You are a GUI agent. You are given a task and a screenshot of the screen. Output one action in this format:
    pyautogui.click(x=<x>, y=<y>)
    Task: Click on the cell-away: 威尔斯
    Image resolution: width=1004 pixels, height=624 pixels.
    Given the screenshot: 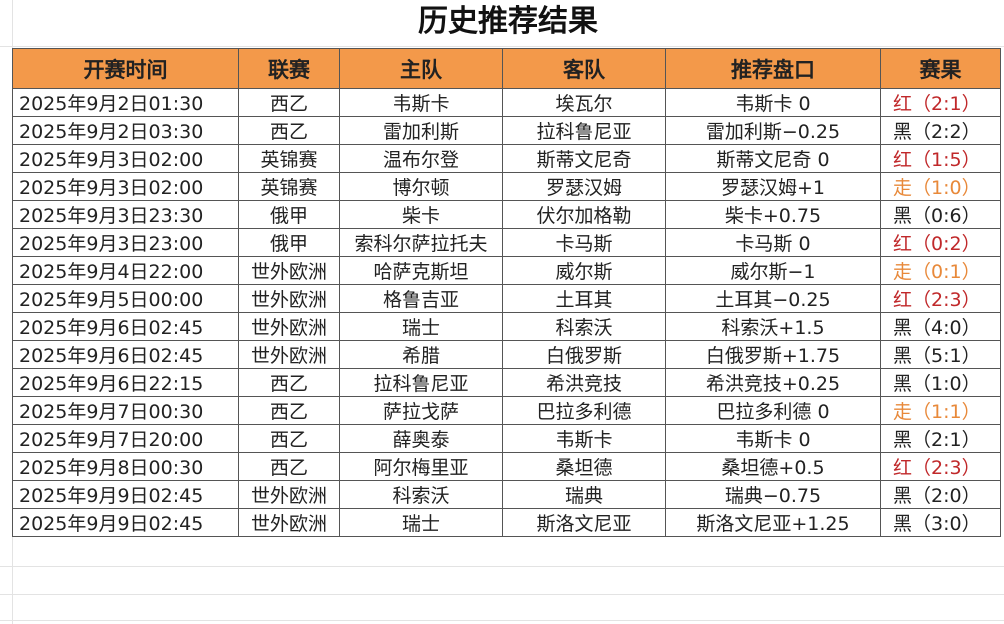 What is the action you would take?
    pyautogui.click(x=584, y=270)
    